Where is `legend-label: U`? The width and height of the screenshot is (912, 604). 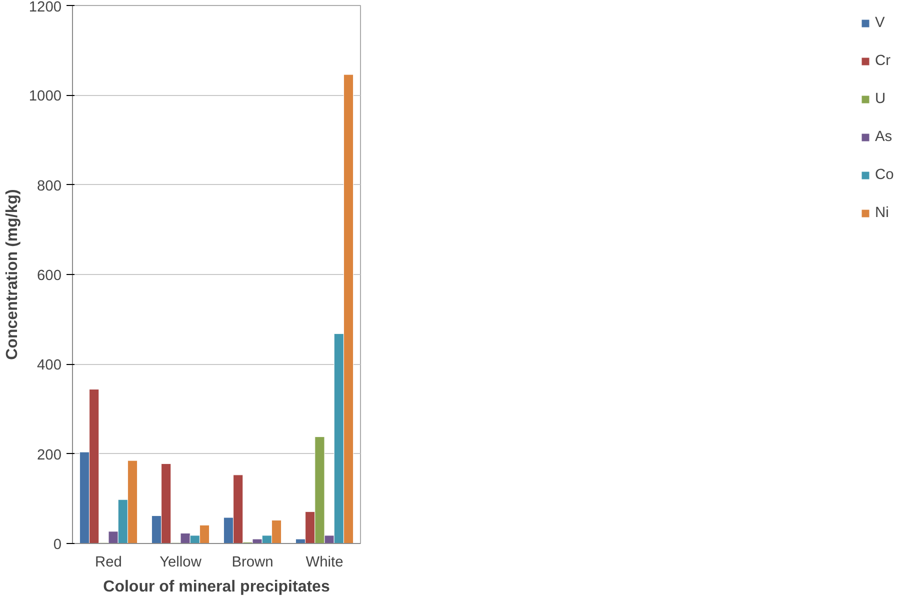
legend-label: U is located at coordinates (881, 99).